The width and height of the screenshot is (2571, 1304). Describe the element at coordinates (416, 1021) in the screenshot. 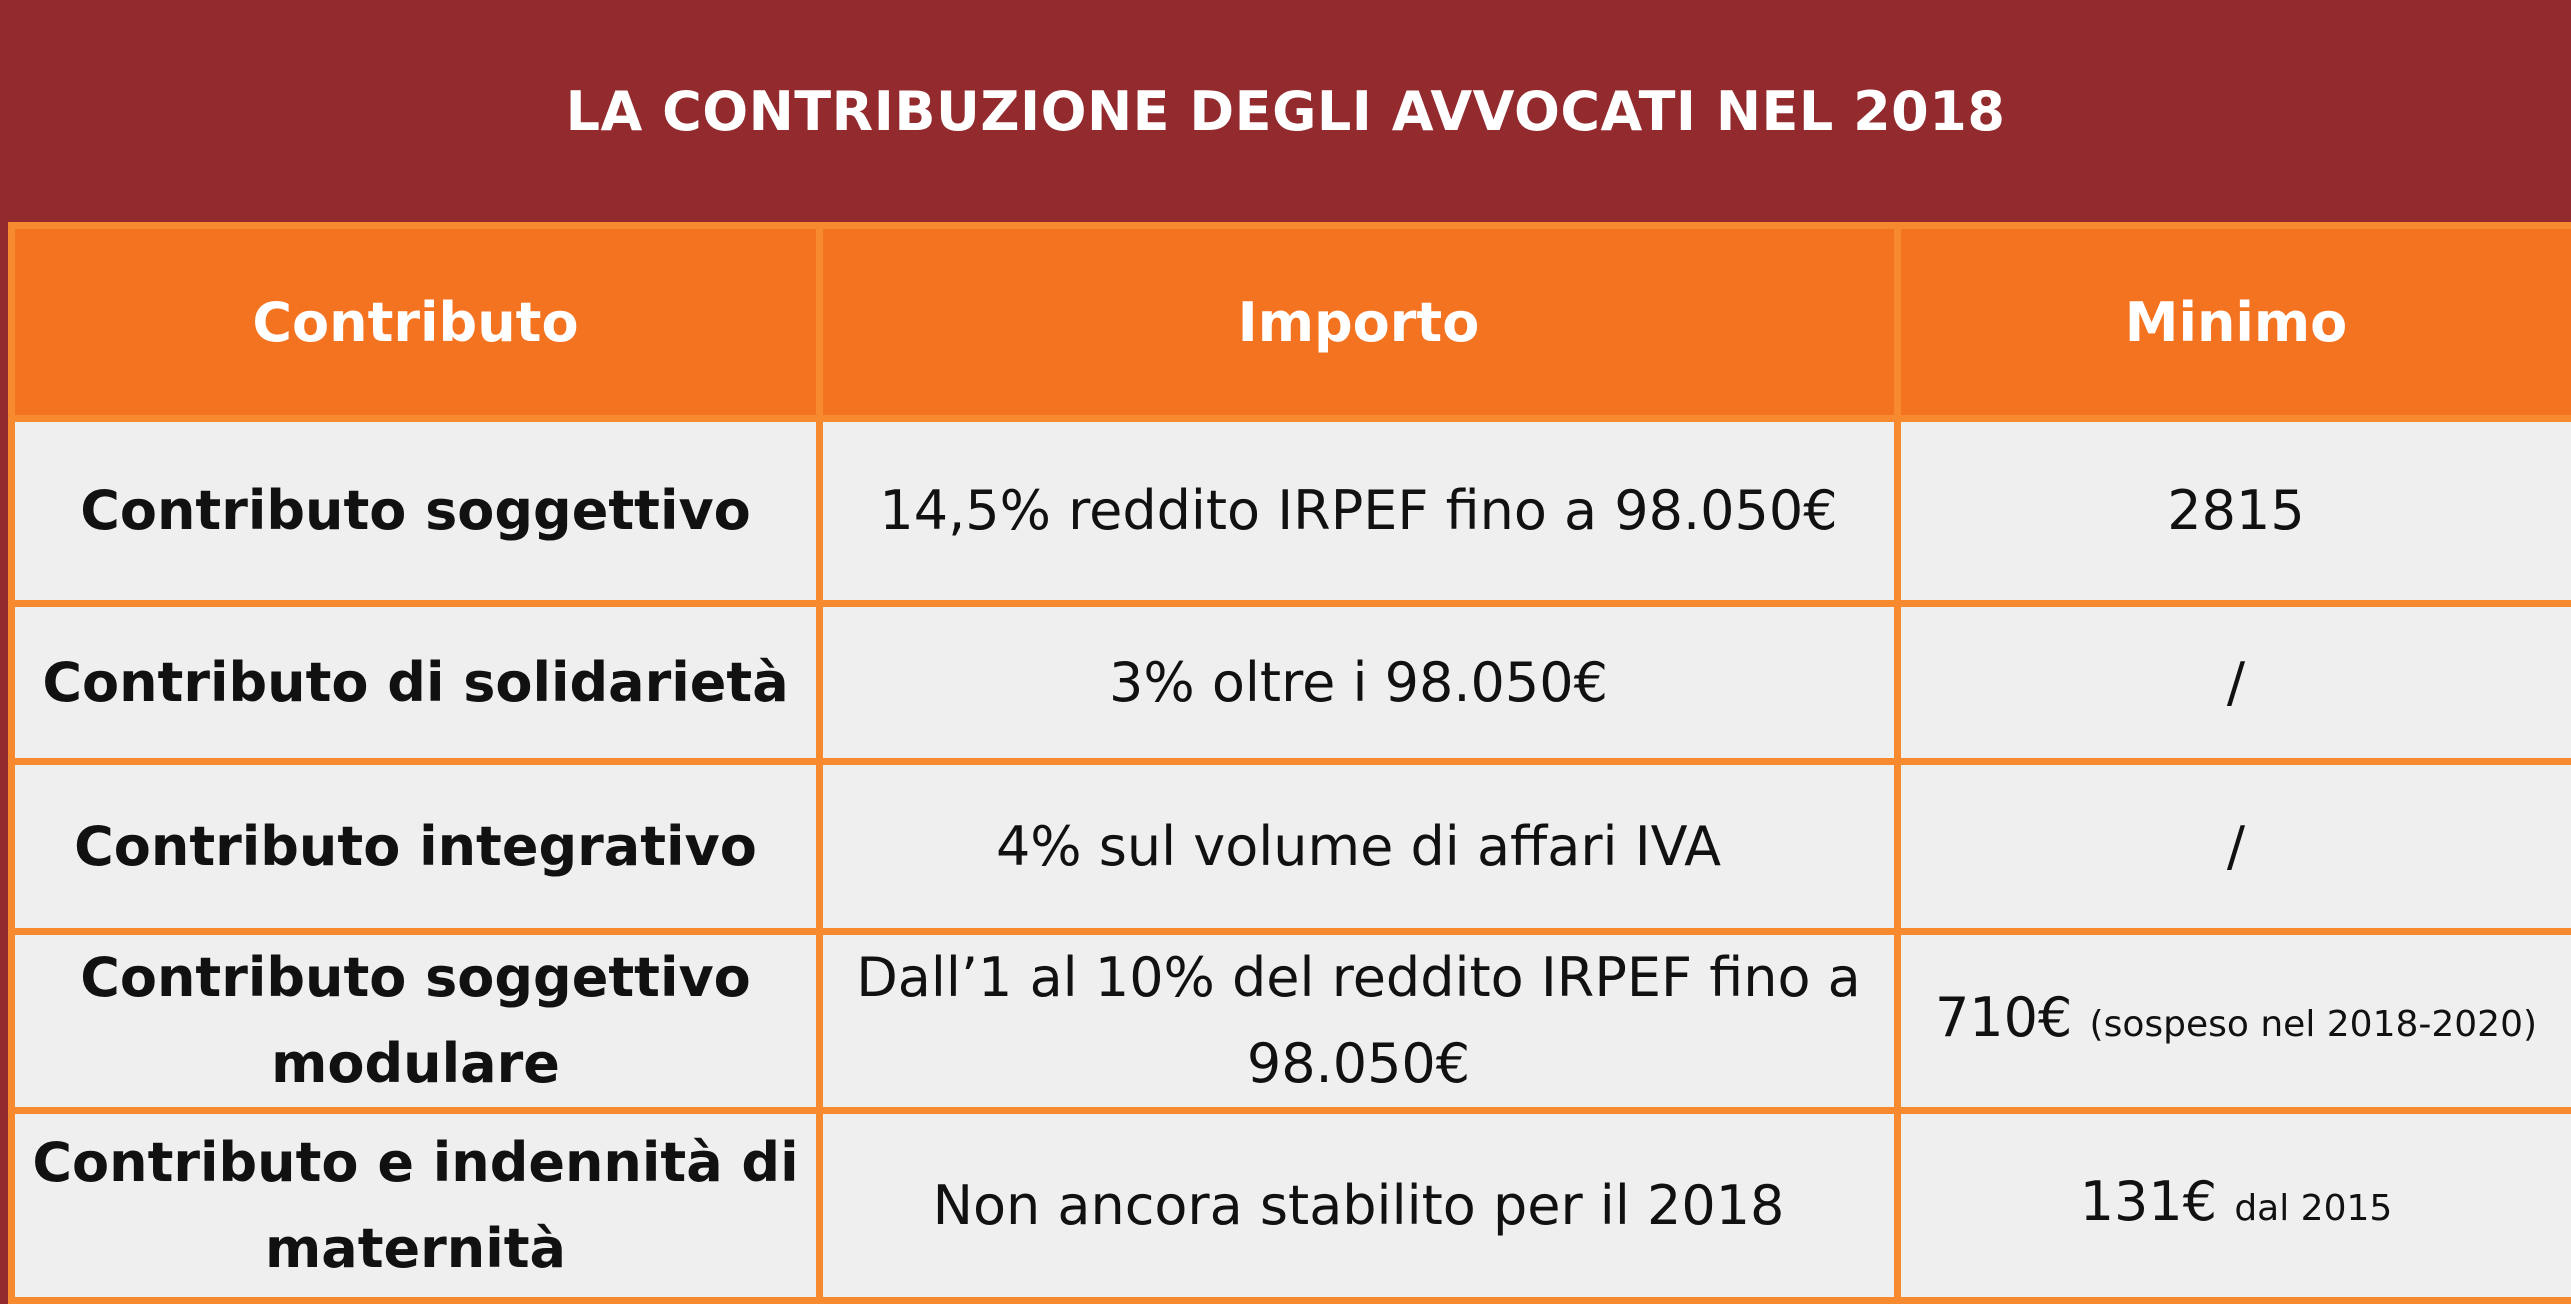

I see `cell-contributo: Contributo soggettivo modulare` at that location.